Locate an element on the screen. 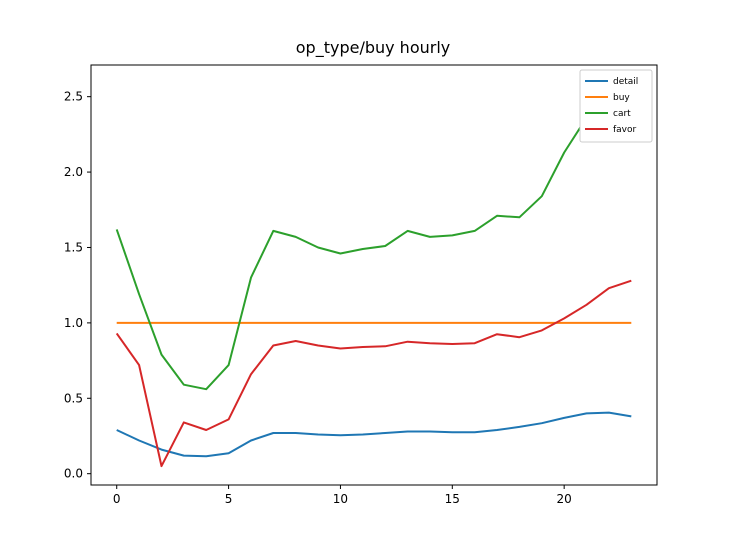 The height and width of the screenshot is (544, 729). legend-box is located at coordinates (616, 106).